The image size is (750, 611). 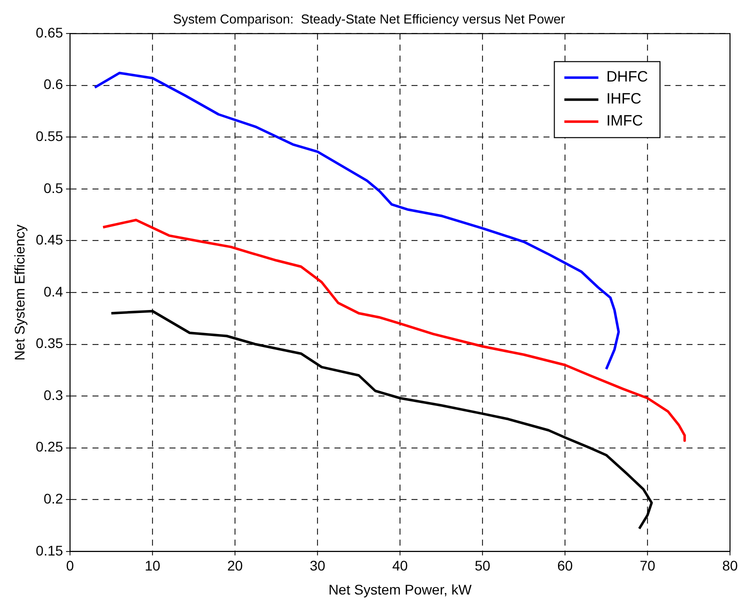 What do you see at coordinates (625, 121) in the screenshot?
I see `legend-label: IMFC` at bounding box center [625, 121].